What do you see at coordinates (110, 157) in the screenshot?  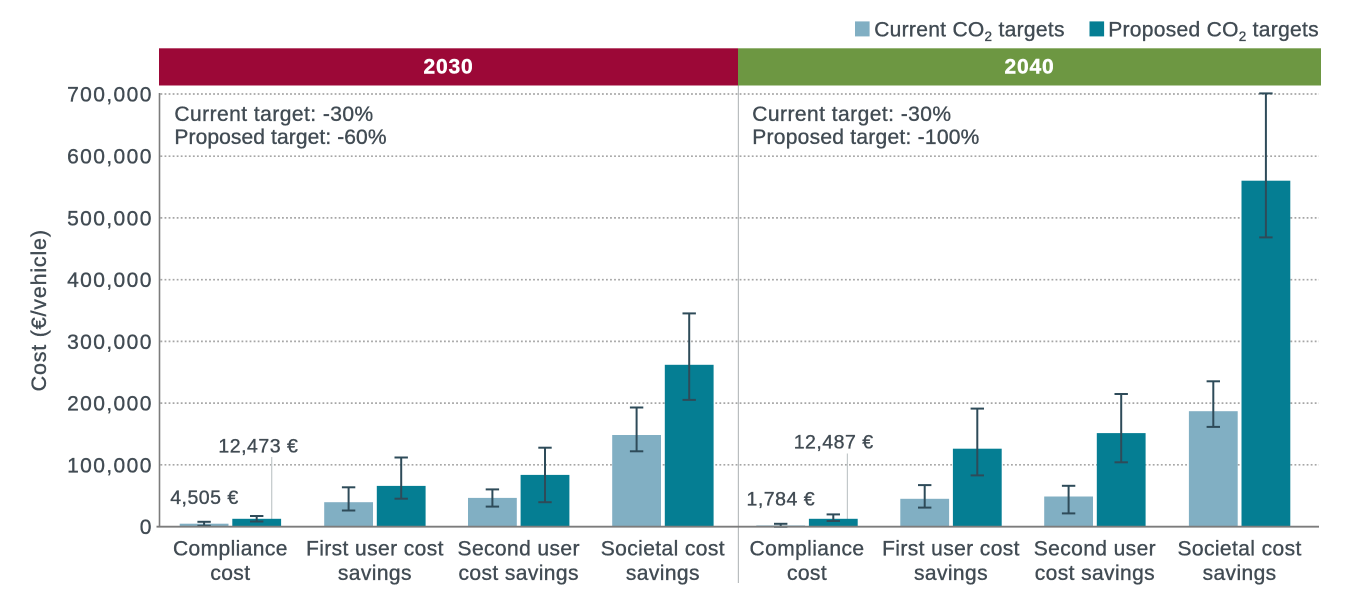 I see `svg-text: 600,000` at bounding box center [110, 157].